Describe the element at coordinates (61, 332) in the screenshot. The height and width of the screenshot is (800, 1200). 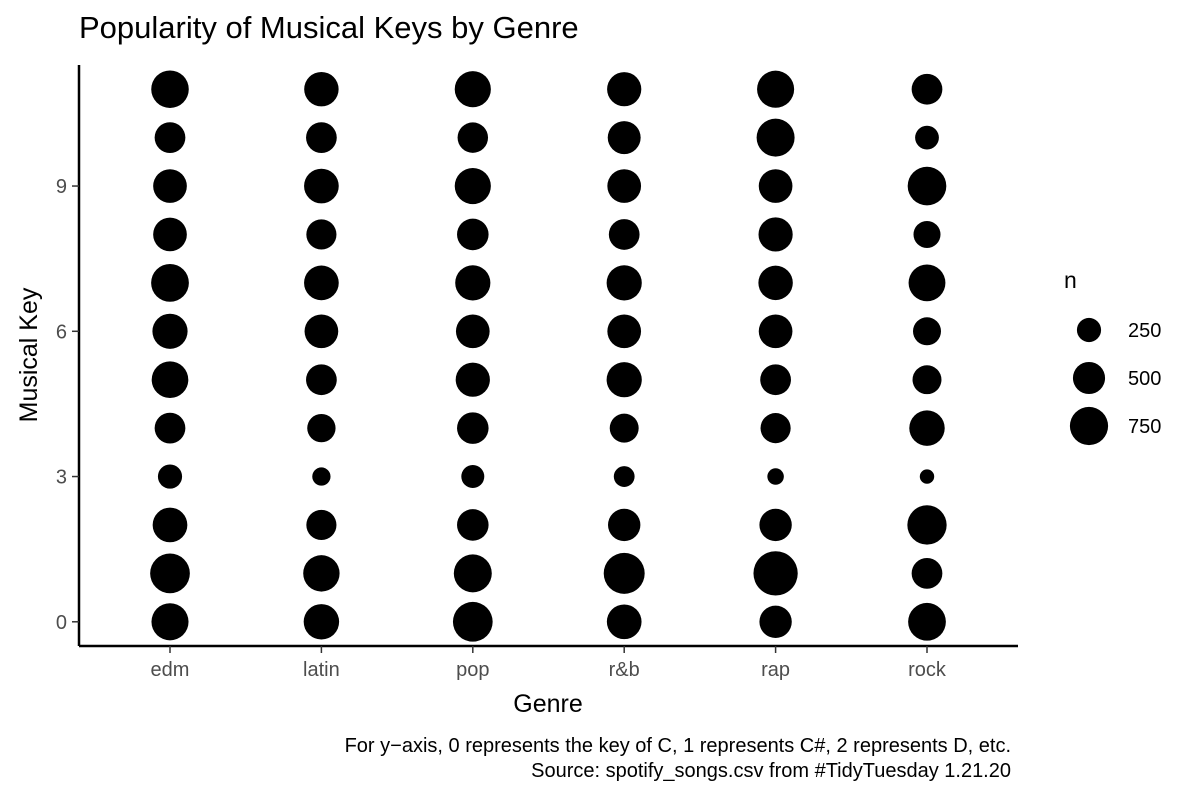
I see `y-tick-label-6: 6` at that location.